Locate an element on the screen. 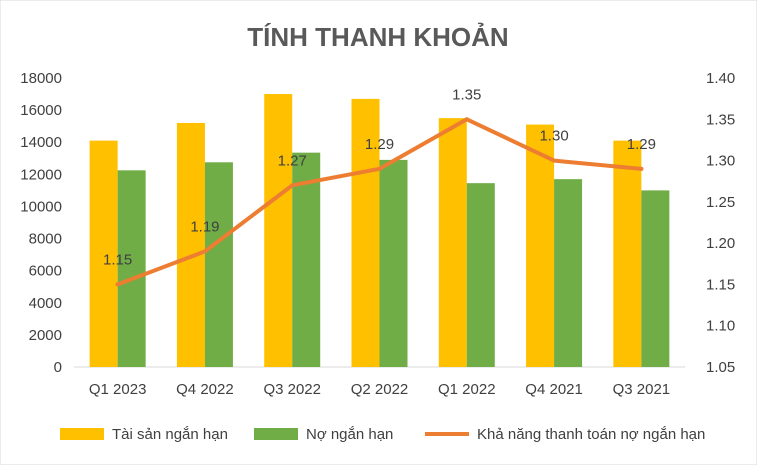 The width and height of the screenshot is (757, 465). left-tick-label: 8000 is located at coordinates (45, 239).